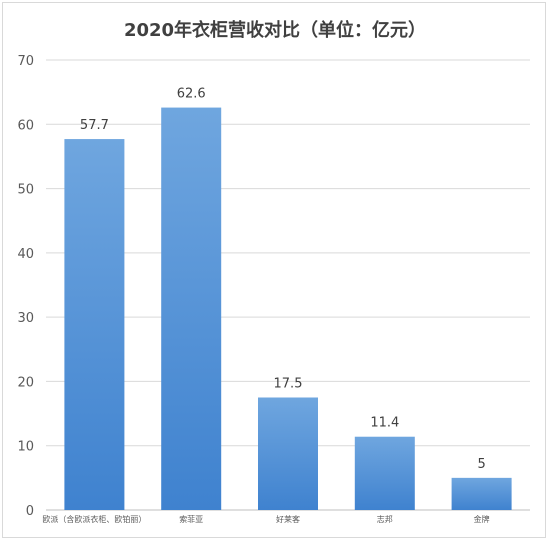 The image size is (550, 542). What do you see at coordinates (30, 511) in the screenshot?
I see `y-tick-label: 0` at bounding box center [30, 511].